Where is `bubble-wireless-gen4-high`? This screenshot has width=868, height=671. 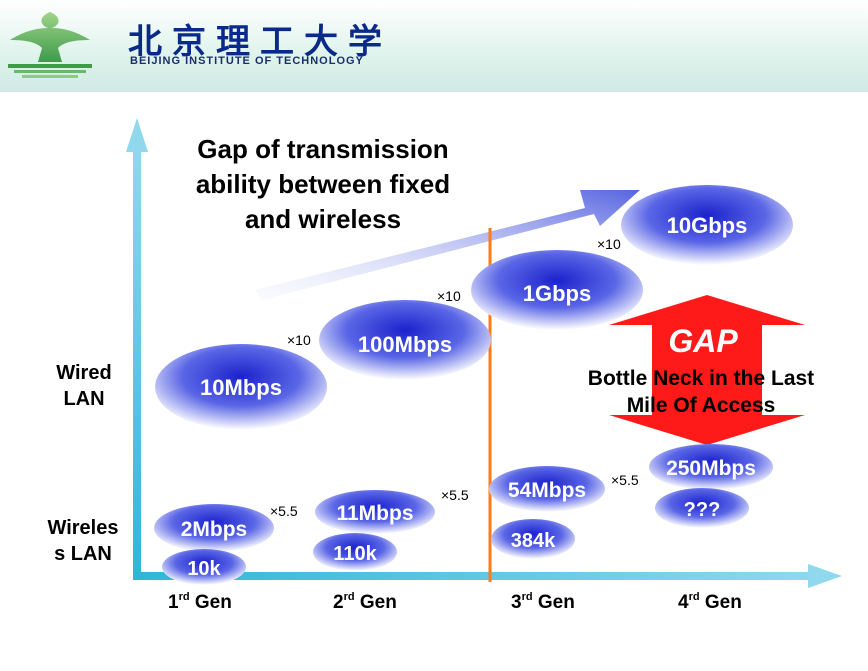
bubble-wireless-gen4-high is located at coordinates (711, 467).